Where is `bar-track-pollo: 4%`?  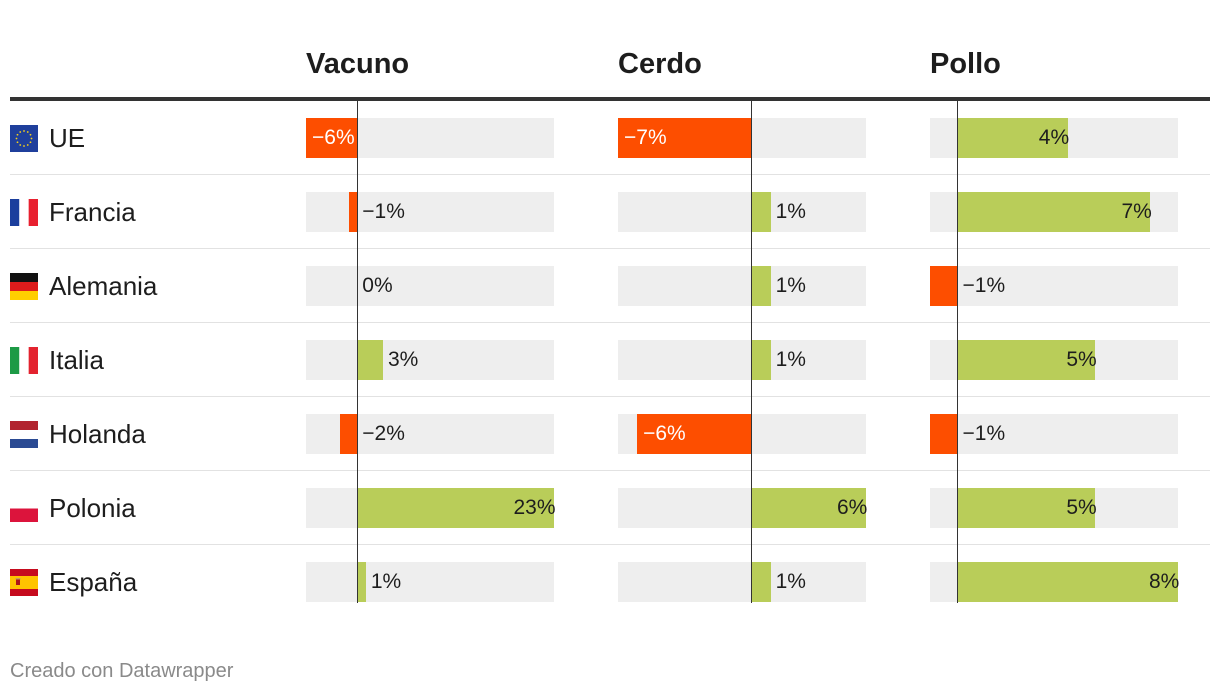 bar-track-pollo: 4% is located at coordinates (1054, 138).